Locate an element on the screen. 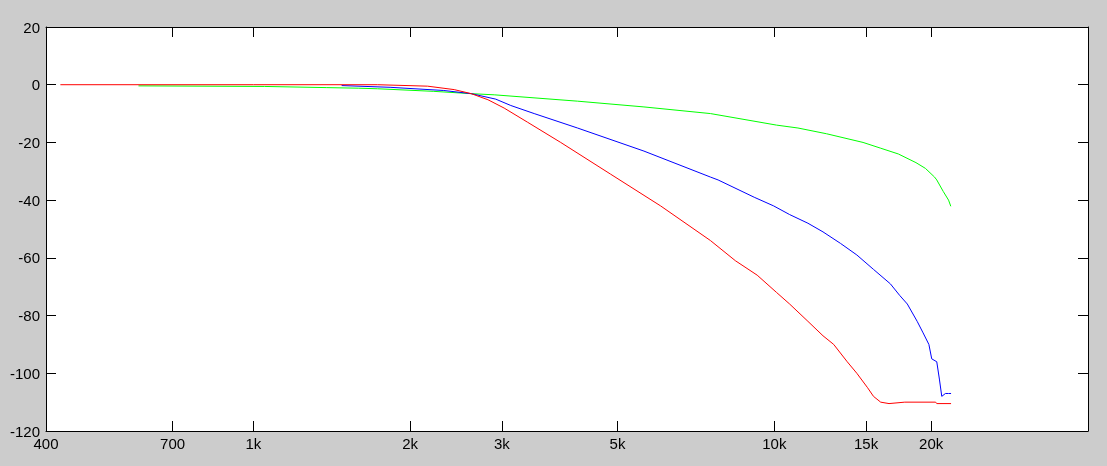 This screenshot has height=466, width=1107. y-tick-label: 20 is located at coordinates (31, 27).